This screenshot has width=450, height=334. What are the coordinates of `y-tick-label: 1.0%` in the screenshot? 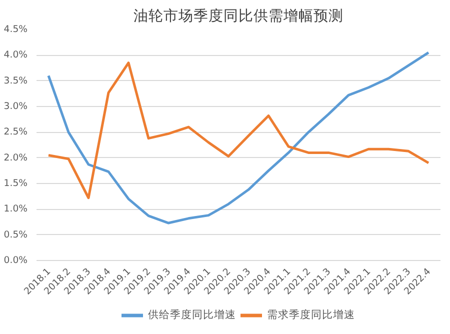 It's located at (16, 209).